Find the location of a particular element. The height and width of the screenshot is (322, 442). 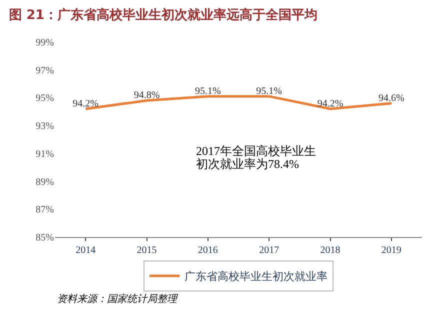

chart-title: 图 21：广东省高校毕业生初次就业率远高于全国平均 is located at coordinates (163, 14).